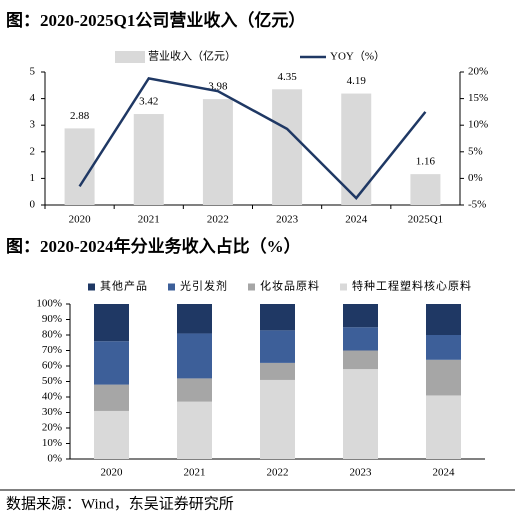  Describe the element at coordinates (33, 72) in the screenshot. I see `y-tick-label: 5` at that location.